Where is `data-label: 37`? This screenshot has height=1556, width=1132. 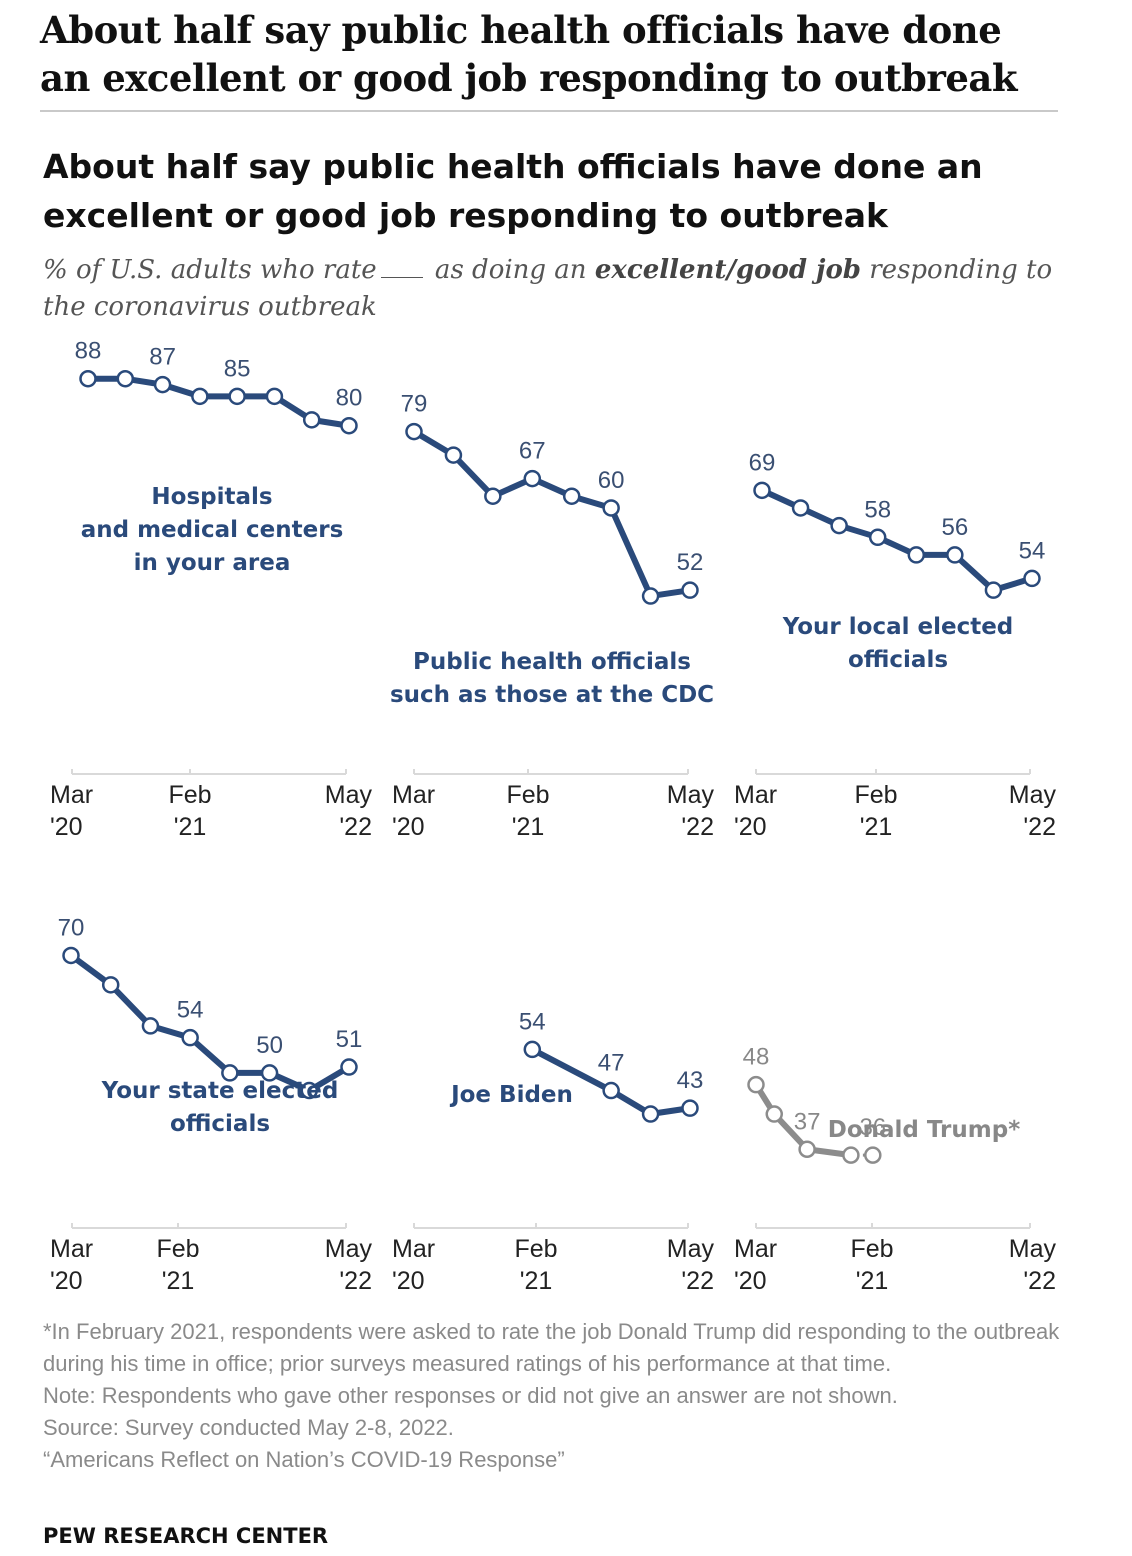 data-label: 37 is located at coordinates (807, 1121).